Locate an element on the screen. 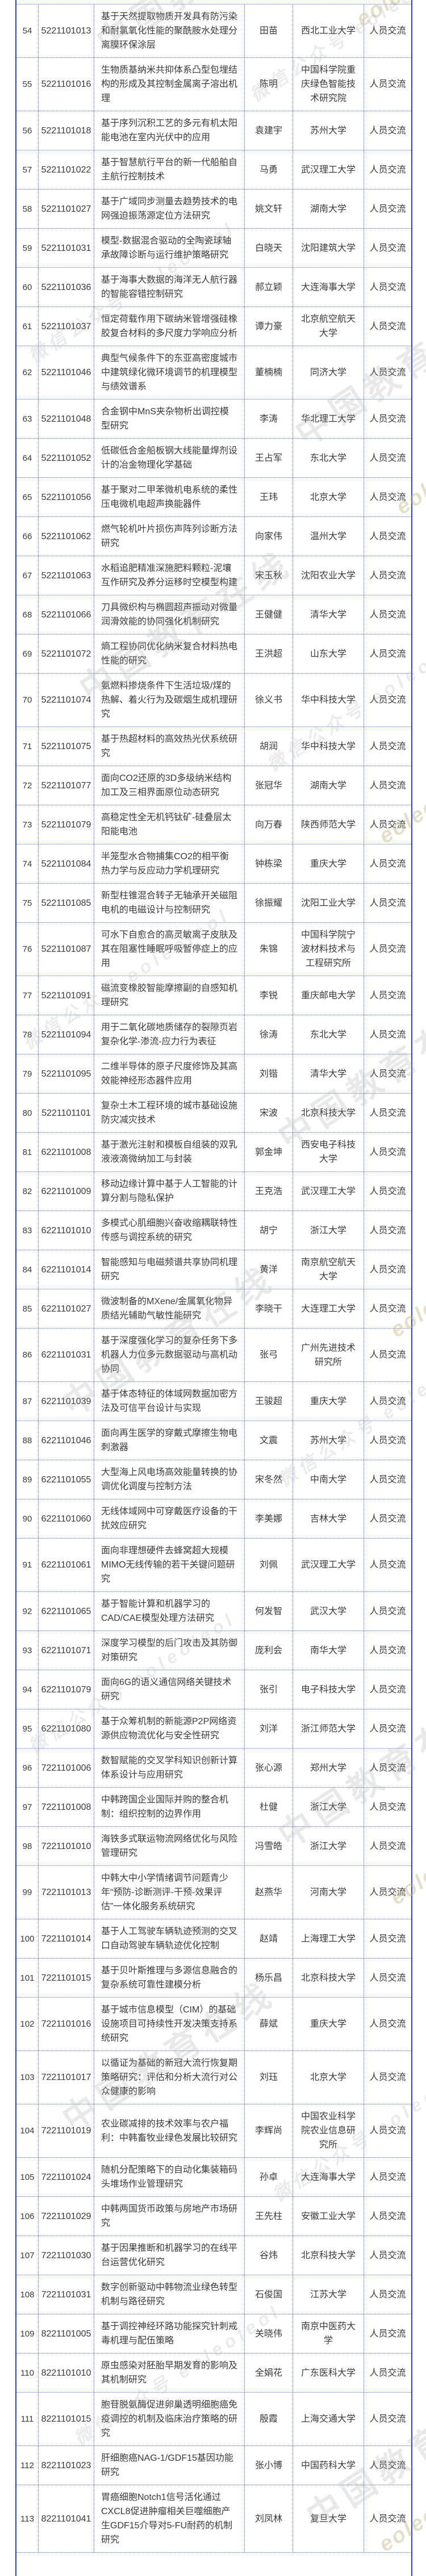  institution-cell: 北京科技大学 is located at coordinates (328, 1113).